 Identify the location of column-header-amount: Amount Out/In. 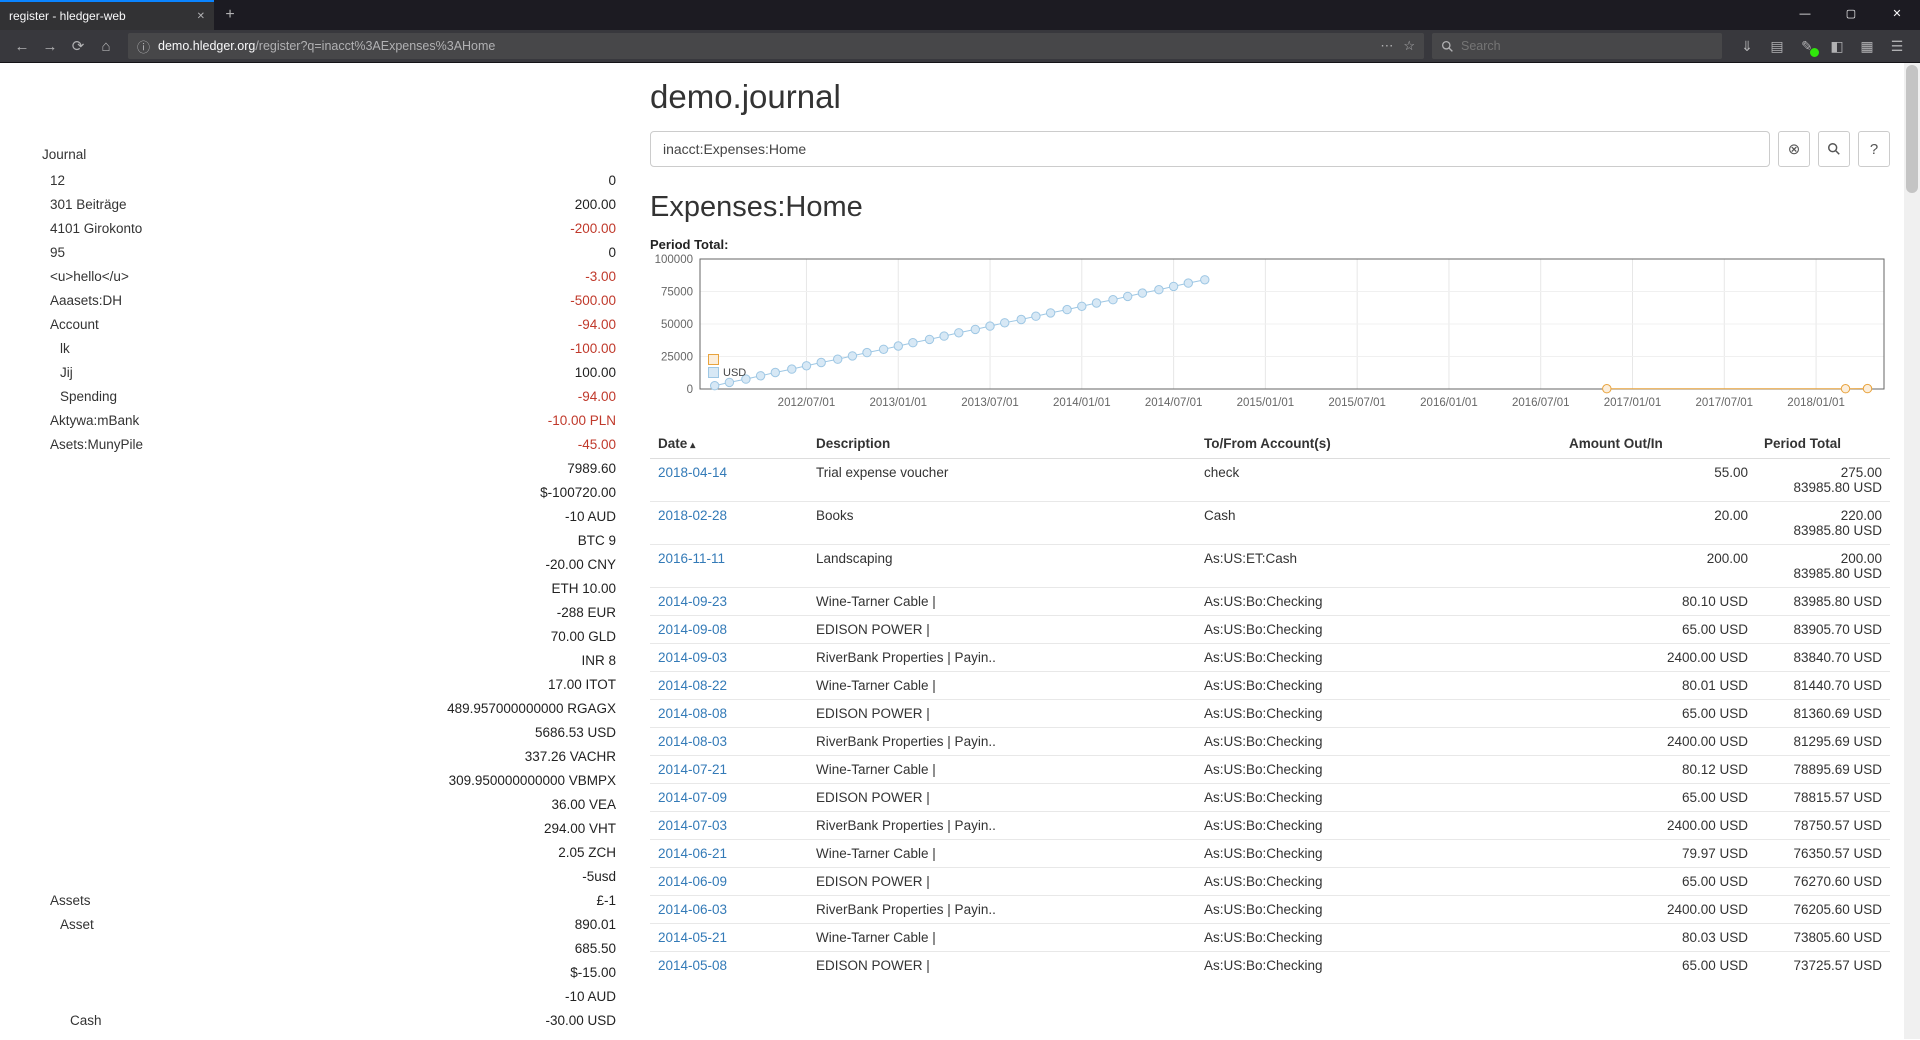
(1658, 444).